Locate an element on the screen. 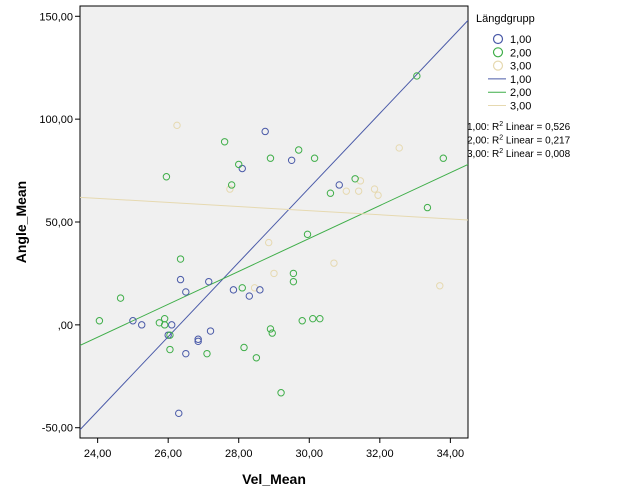 This screenshot has width=626, height=501. legend-marker-label: 3,00 is located at coordinates (520, 67).